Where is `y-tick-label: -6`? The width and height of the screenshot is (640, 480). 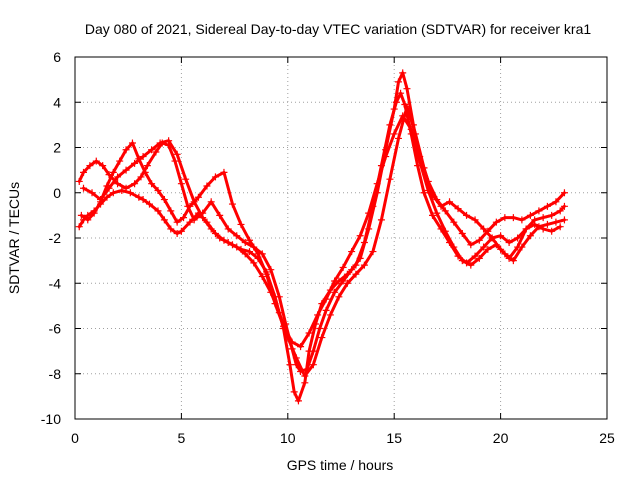 y-tick-label: -6 is located at coordinates (55, 329).